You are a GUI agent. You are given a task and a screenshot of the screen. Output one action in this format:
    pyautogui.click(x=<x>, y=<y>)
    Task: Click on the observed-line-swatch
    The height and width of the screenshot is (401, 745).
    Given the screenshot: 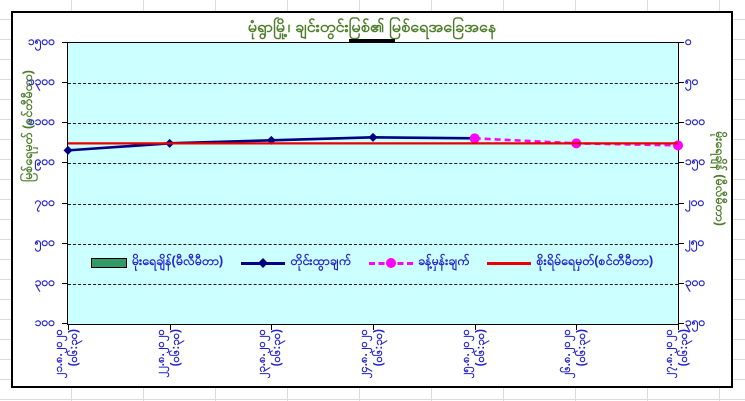 What is the action you would take?
    pyautogui.click(x=263, y=263)
    